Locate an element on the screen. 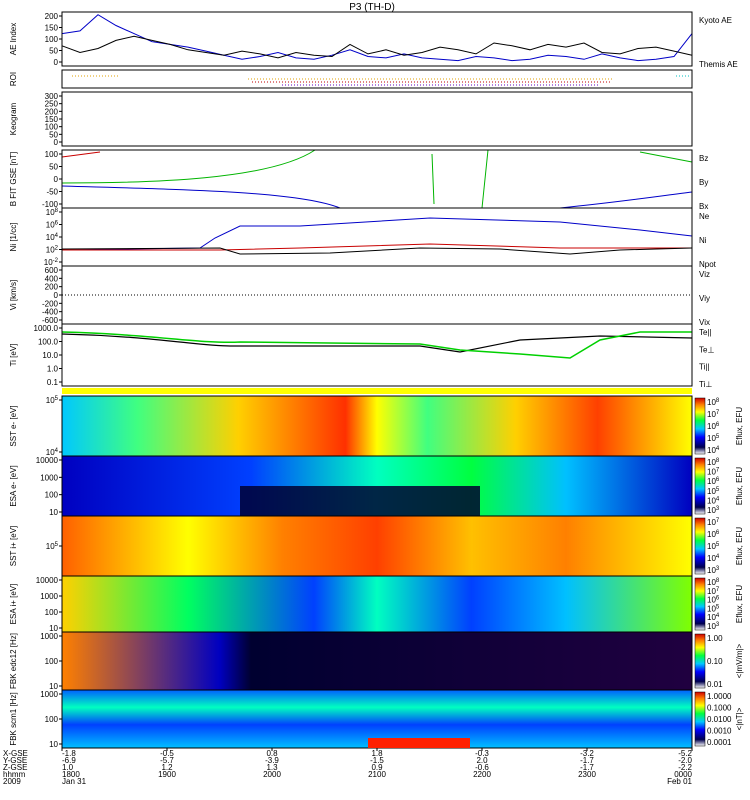 This screenshot has height=800, width=750. x-tick-label: 0.8 is located at coordinates (272, 753).